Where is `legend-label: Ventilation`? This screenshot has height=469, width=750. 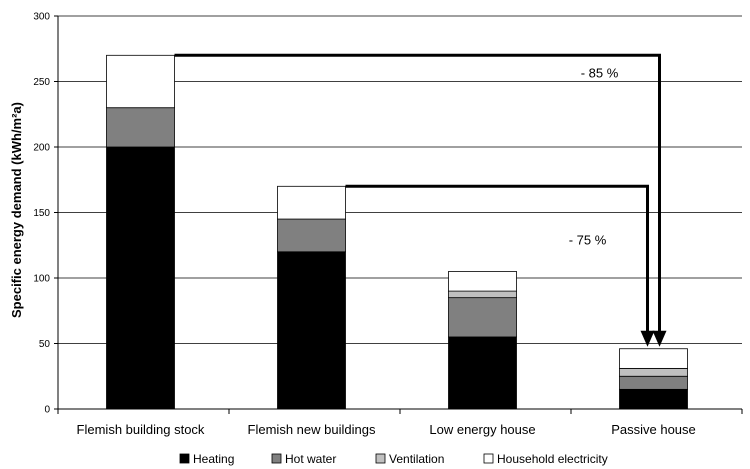
legend-label: Ventilation is located at coordinates (416, 459).